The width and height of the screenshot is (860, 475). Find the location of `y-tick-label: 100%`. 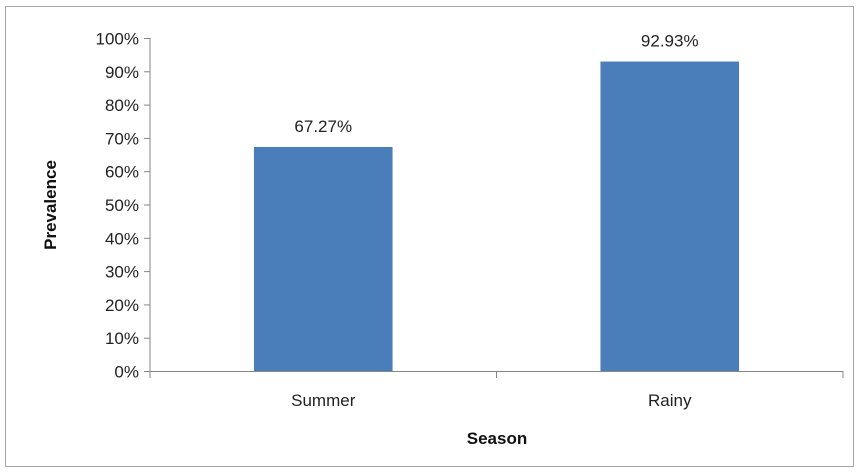

y-tick-label: 100% is located at coordinates (117, 39).